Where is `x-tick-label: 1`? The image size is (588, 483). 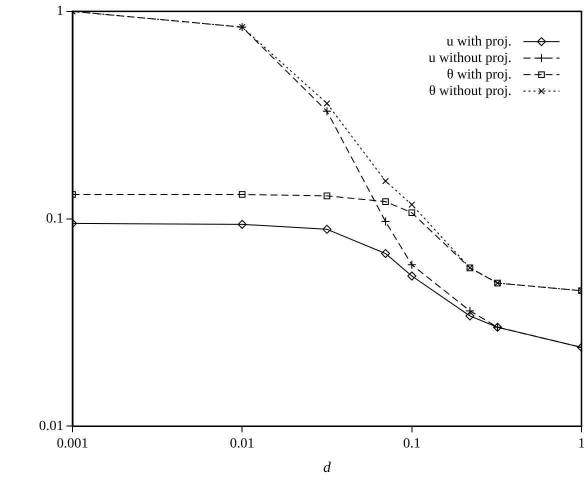 x-tick-label: 1 is located at coordinates (581, 444).